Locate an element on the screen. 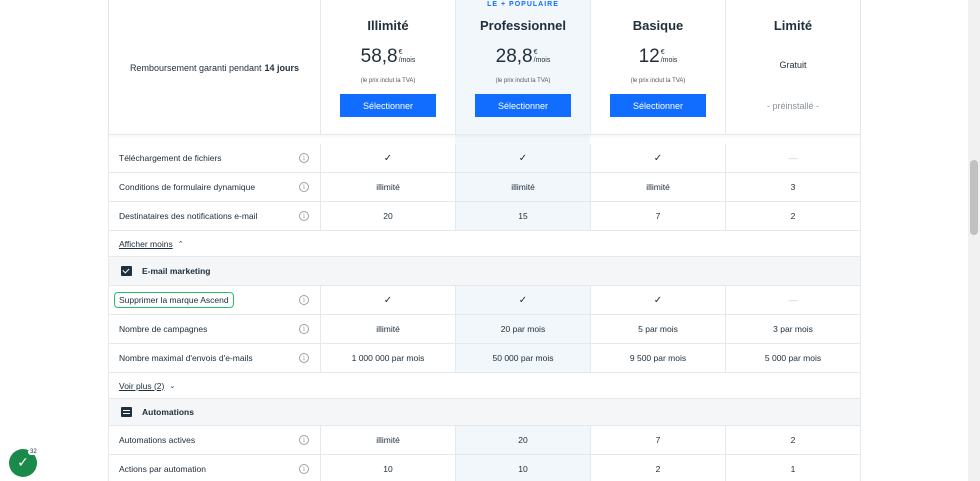 Image resolution: width=980 pixels, height=481 pixels. feature-value: 5 par mois is located at coordinates (657, 329).